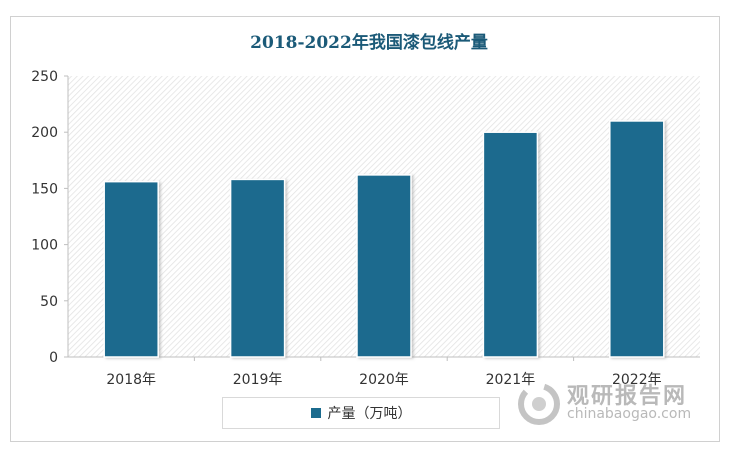 The image size is (738, 458). I want to click on x-tick-label: 2022年, so click(637, 380).